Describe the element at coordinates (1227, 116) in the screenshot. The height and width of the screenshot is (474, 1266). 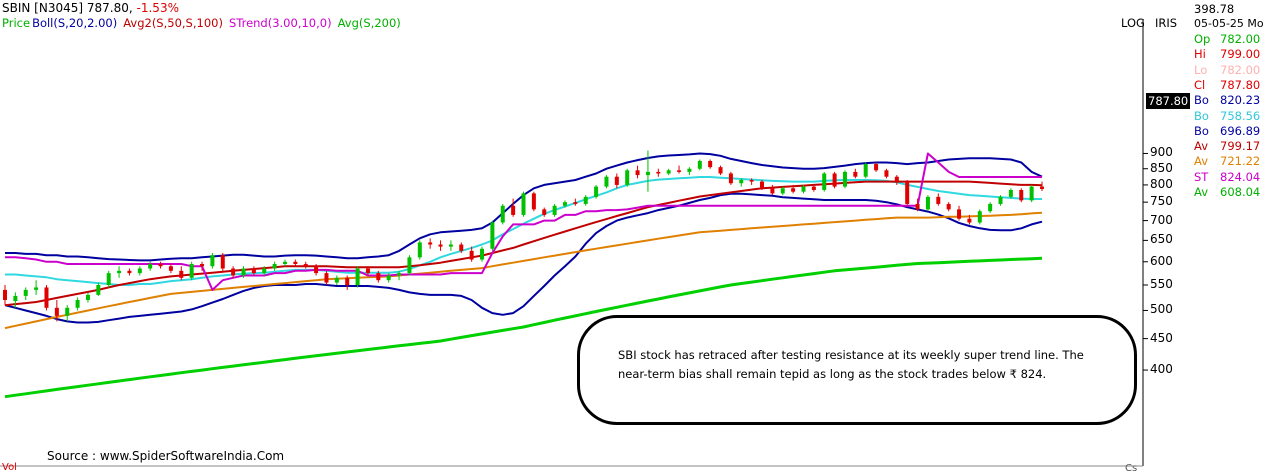
I see `info-row: Bo 758.56` at that location.